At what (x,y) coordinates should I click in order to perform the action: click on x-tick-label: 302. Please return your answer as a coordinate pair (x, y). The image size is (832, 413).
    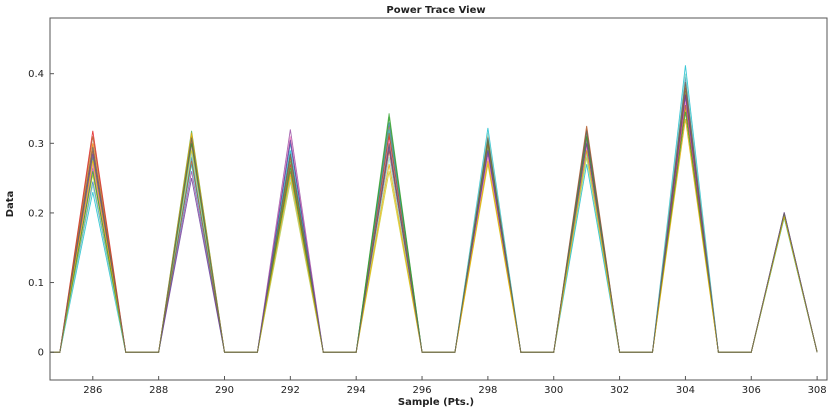
    Looking at the image, I should click on (619, 390).